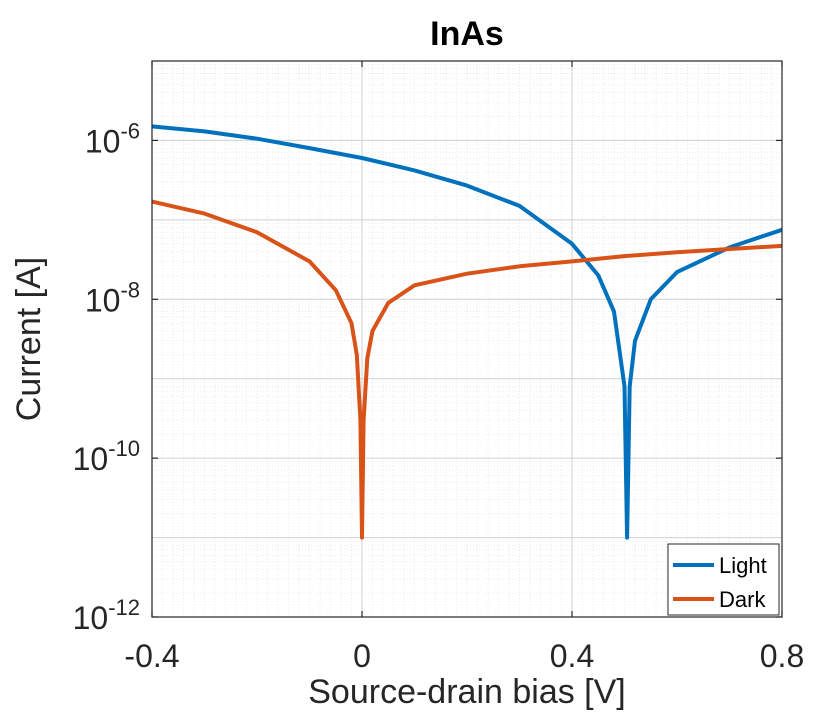 Image resolution: width=835 pixels, height=715 pixels. Describe the element at coordinates (151, 656) in the screenshot. I see `x-tick-label: -0.4` at that location.